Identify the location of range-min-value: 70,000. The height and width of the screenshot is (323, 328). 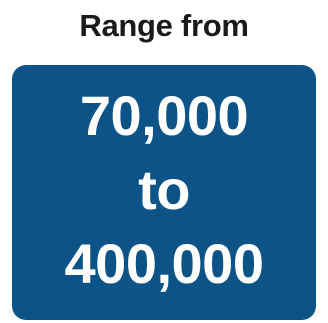
(164, 115).